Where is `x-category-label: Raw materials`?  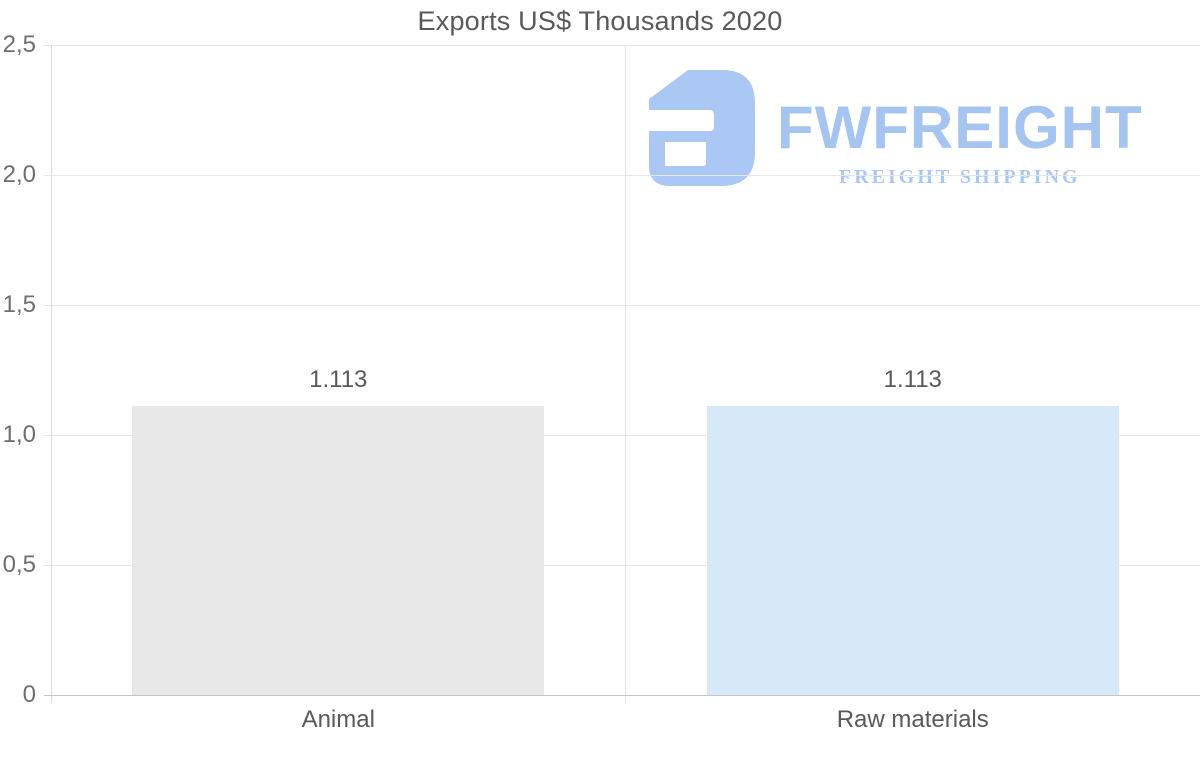 x-category-label: Raw materials is located at coordinates (912, 719).